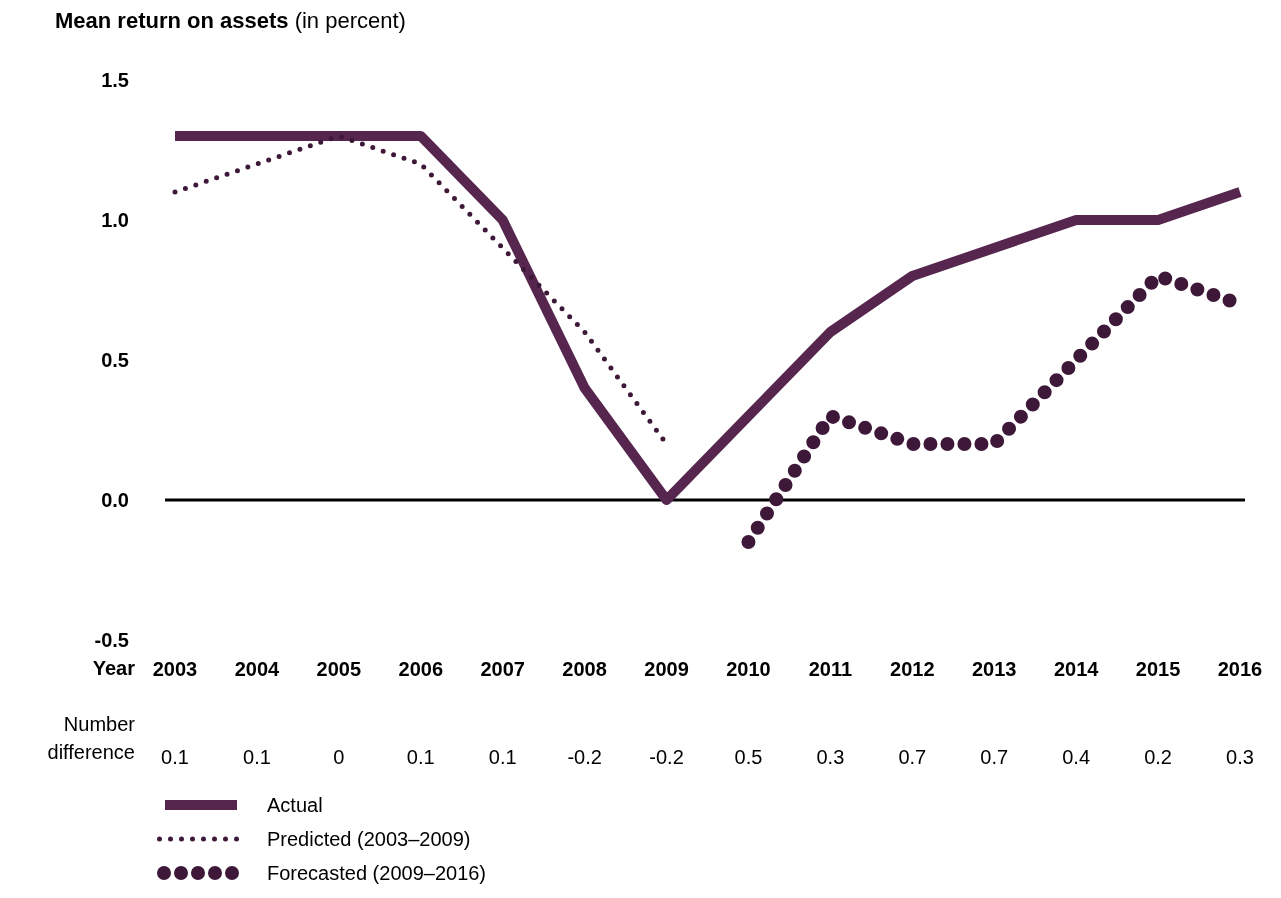  I want to click on legend-label: Forecasted (2009–2016), so click(377, 873).